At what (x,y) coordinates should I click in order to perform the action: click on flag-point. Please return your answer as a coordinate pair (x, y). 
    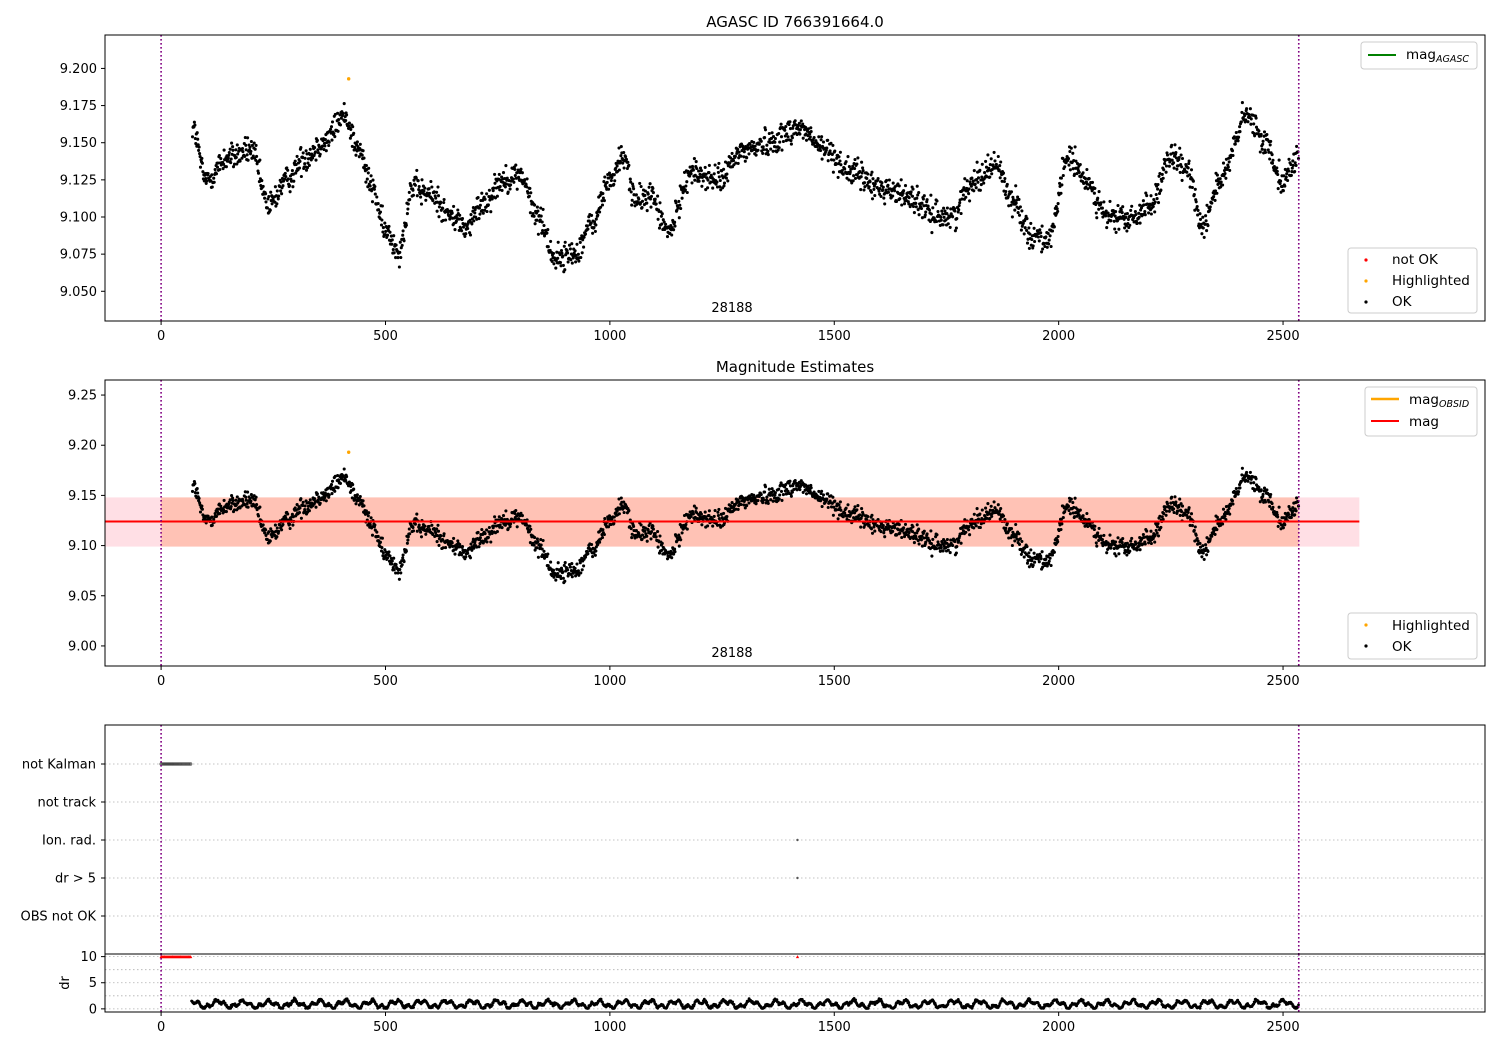
    Looking at the image, I should click on (797, 878).